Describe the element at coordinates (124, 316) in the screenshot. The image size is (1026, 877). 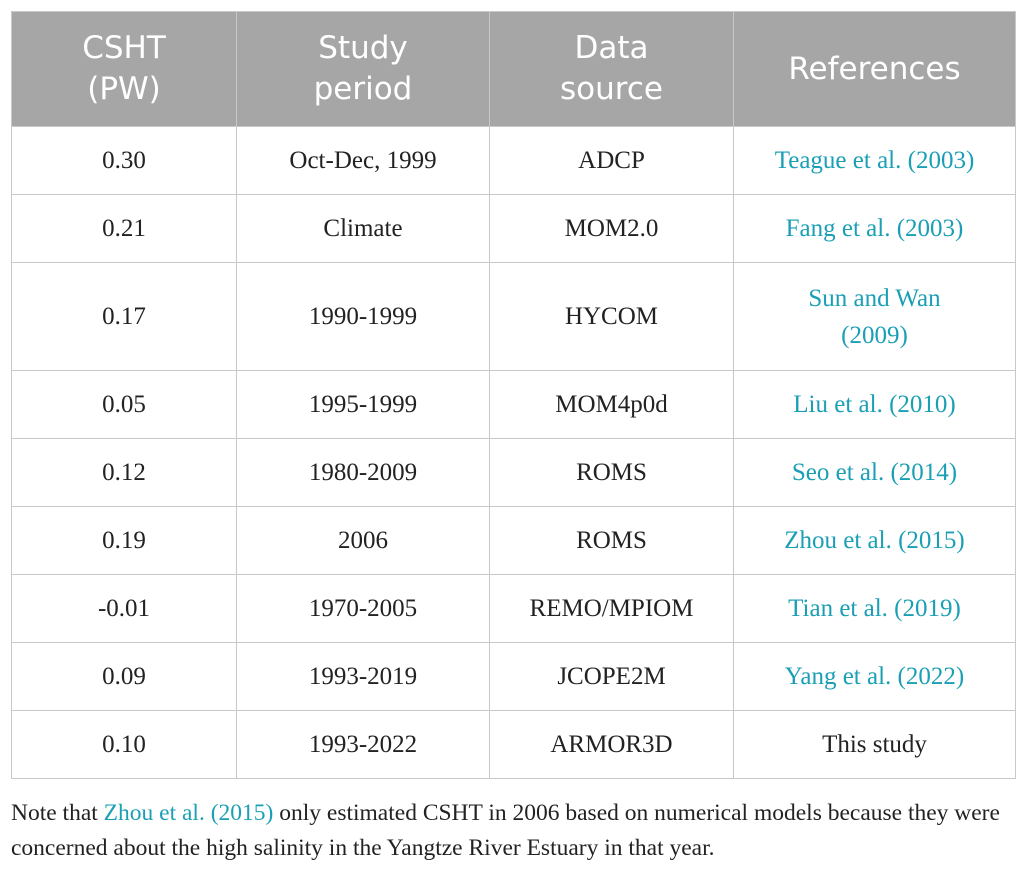
I see `table-cell: 0.17` at that location.